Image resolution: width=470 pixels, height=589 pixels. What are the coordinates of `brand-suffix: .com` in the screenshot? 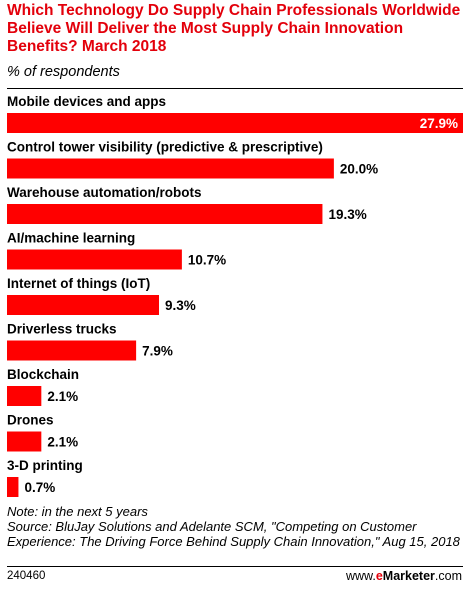 It's located at (448, 576).